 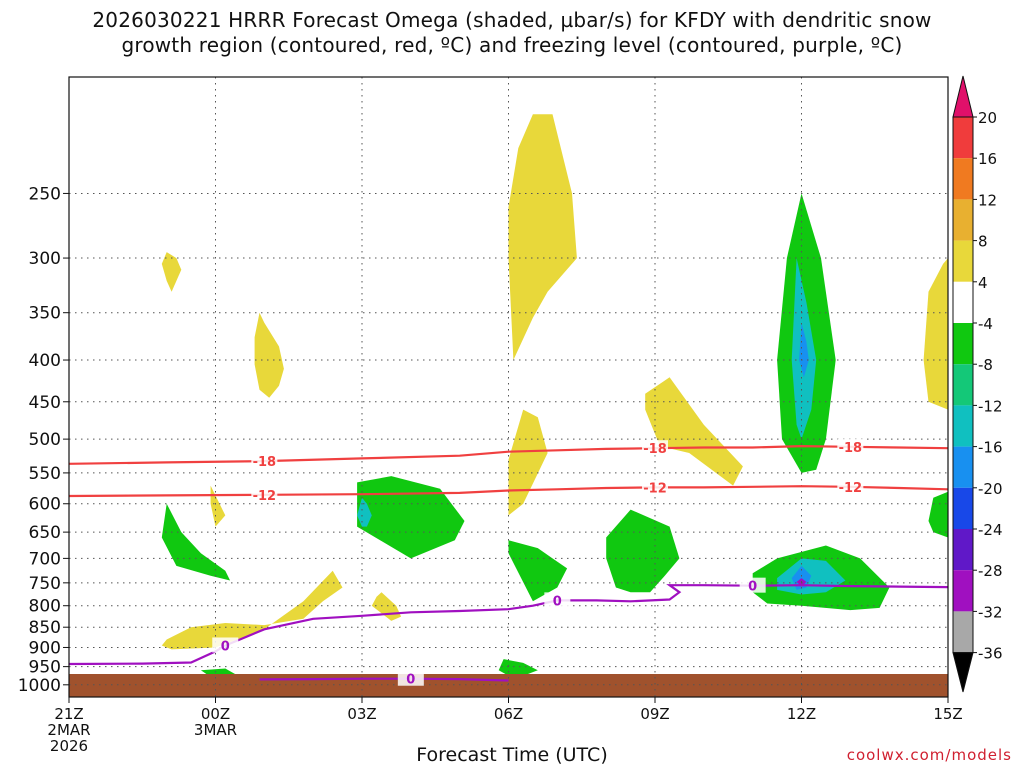 I want to click on isotherm-label-1-1: -12, so click(x=655, y=488).